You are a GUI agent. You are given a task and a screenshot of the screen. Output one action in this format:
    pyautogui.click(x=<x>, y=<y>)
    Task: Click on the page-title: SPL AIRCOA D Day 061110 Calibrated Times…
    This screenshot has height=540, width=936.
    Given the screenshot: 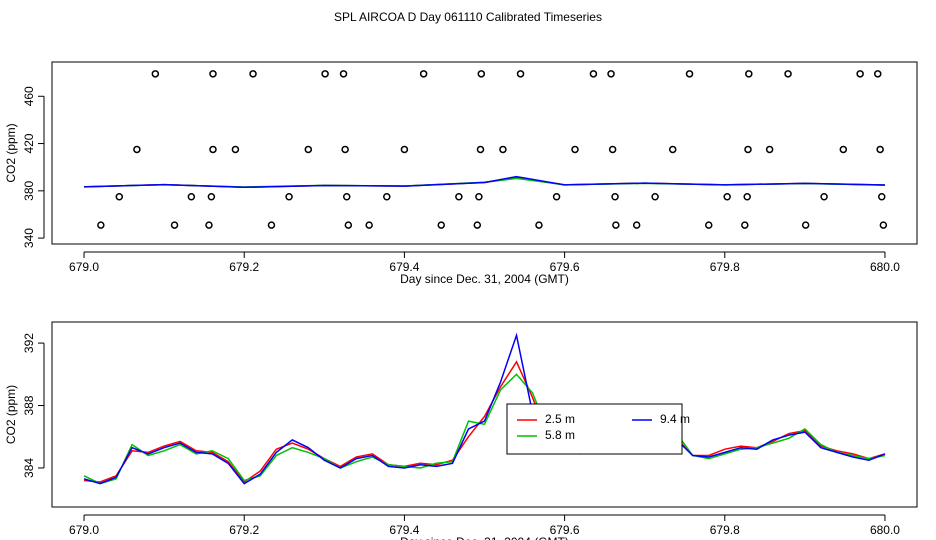 What is the action you would take?
    pyautogui.click(x=468, y=17)
    